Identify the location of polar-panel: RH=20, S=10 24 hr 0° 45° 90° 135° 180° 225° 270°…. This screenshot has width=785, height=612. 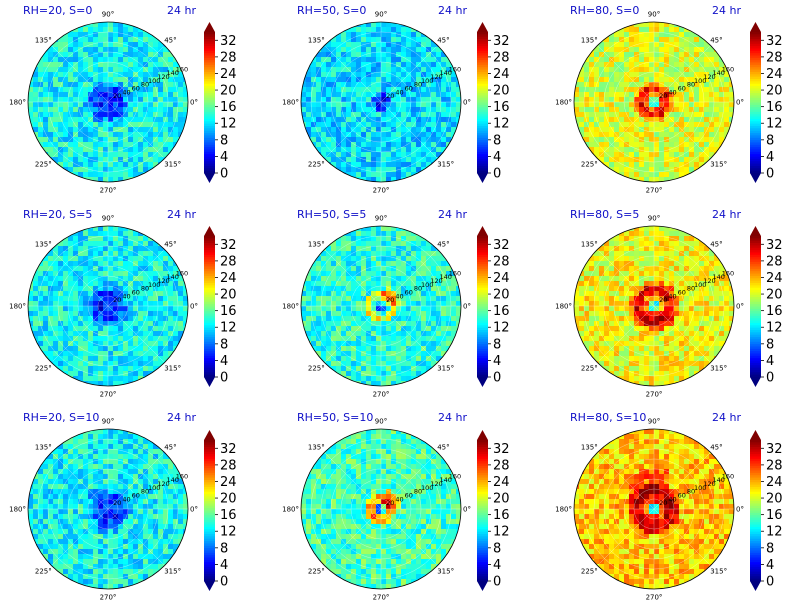
(122, 506).